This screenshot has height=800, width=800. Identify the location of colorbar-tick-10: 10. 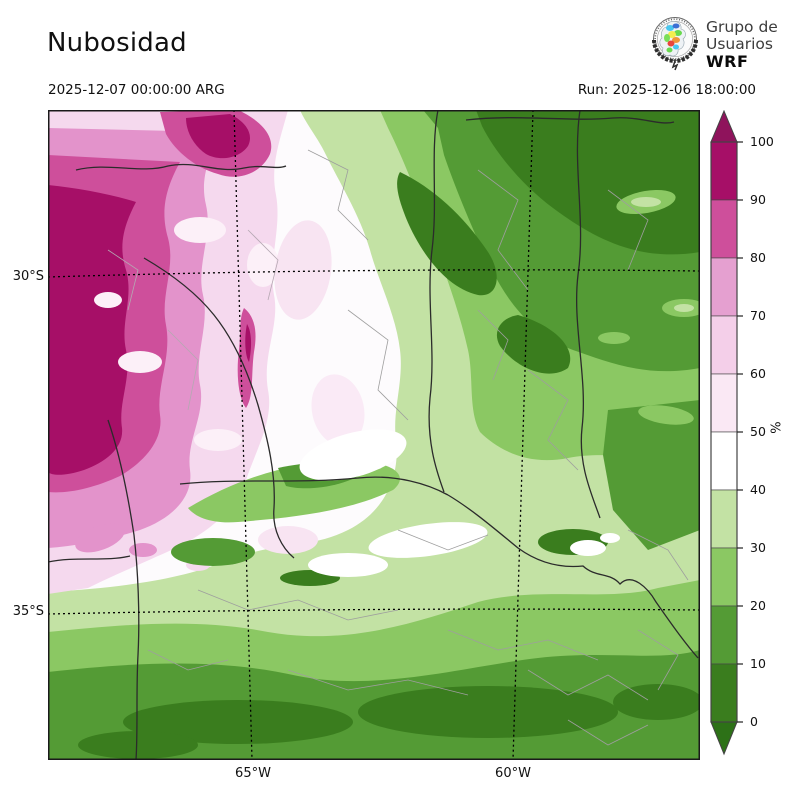
(758, 663).